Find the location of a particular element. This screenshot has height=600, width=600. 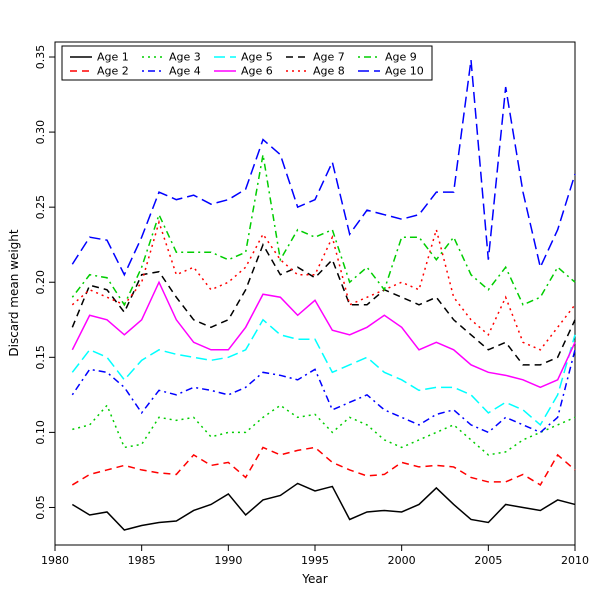

y-tick-label: 0.20 is located at coordinates (40, 282).